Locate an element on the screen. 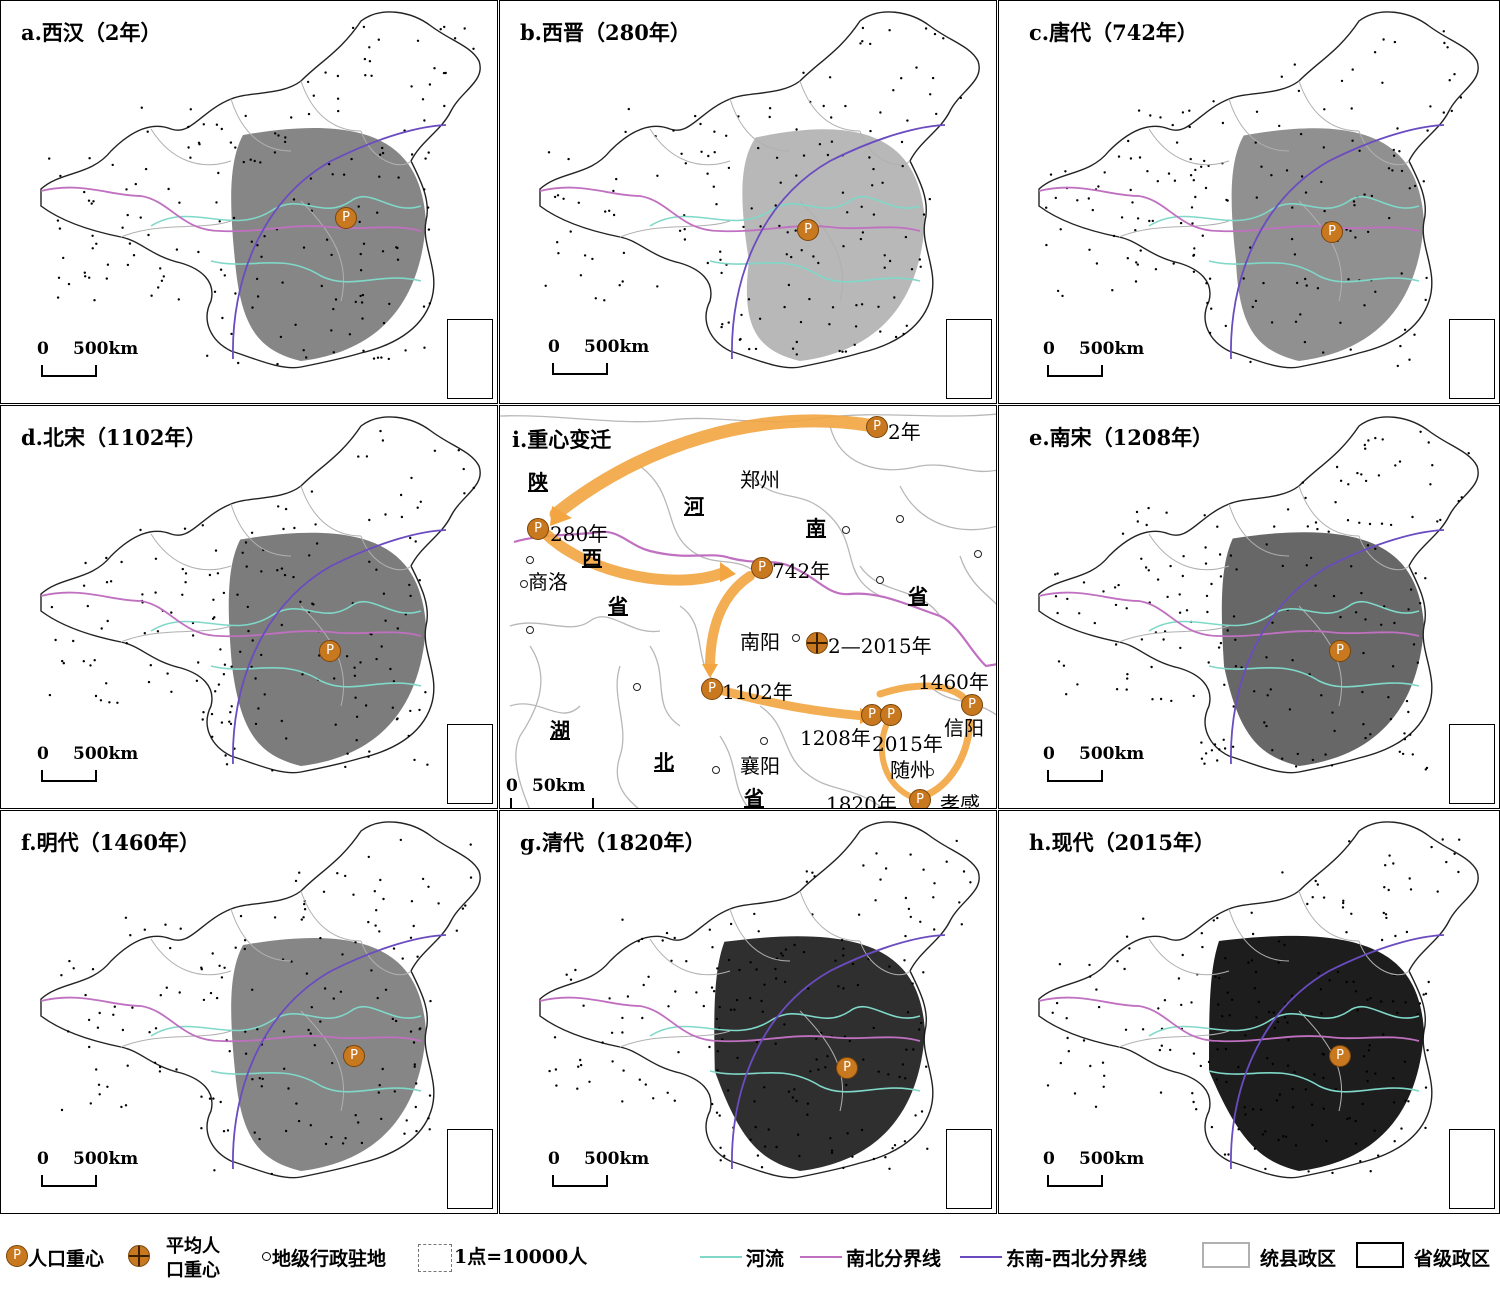  panel-title: c.唐代（742年） is located at coordinates (1113, 32).